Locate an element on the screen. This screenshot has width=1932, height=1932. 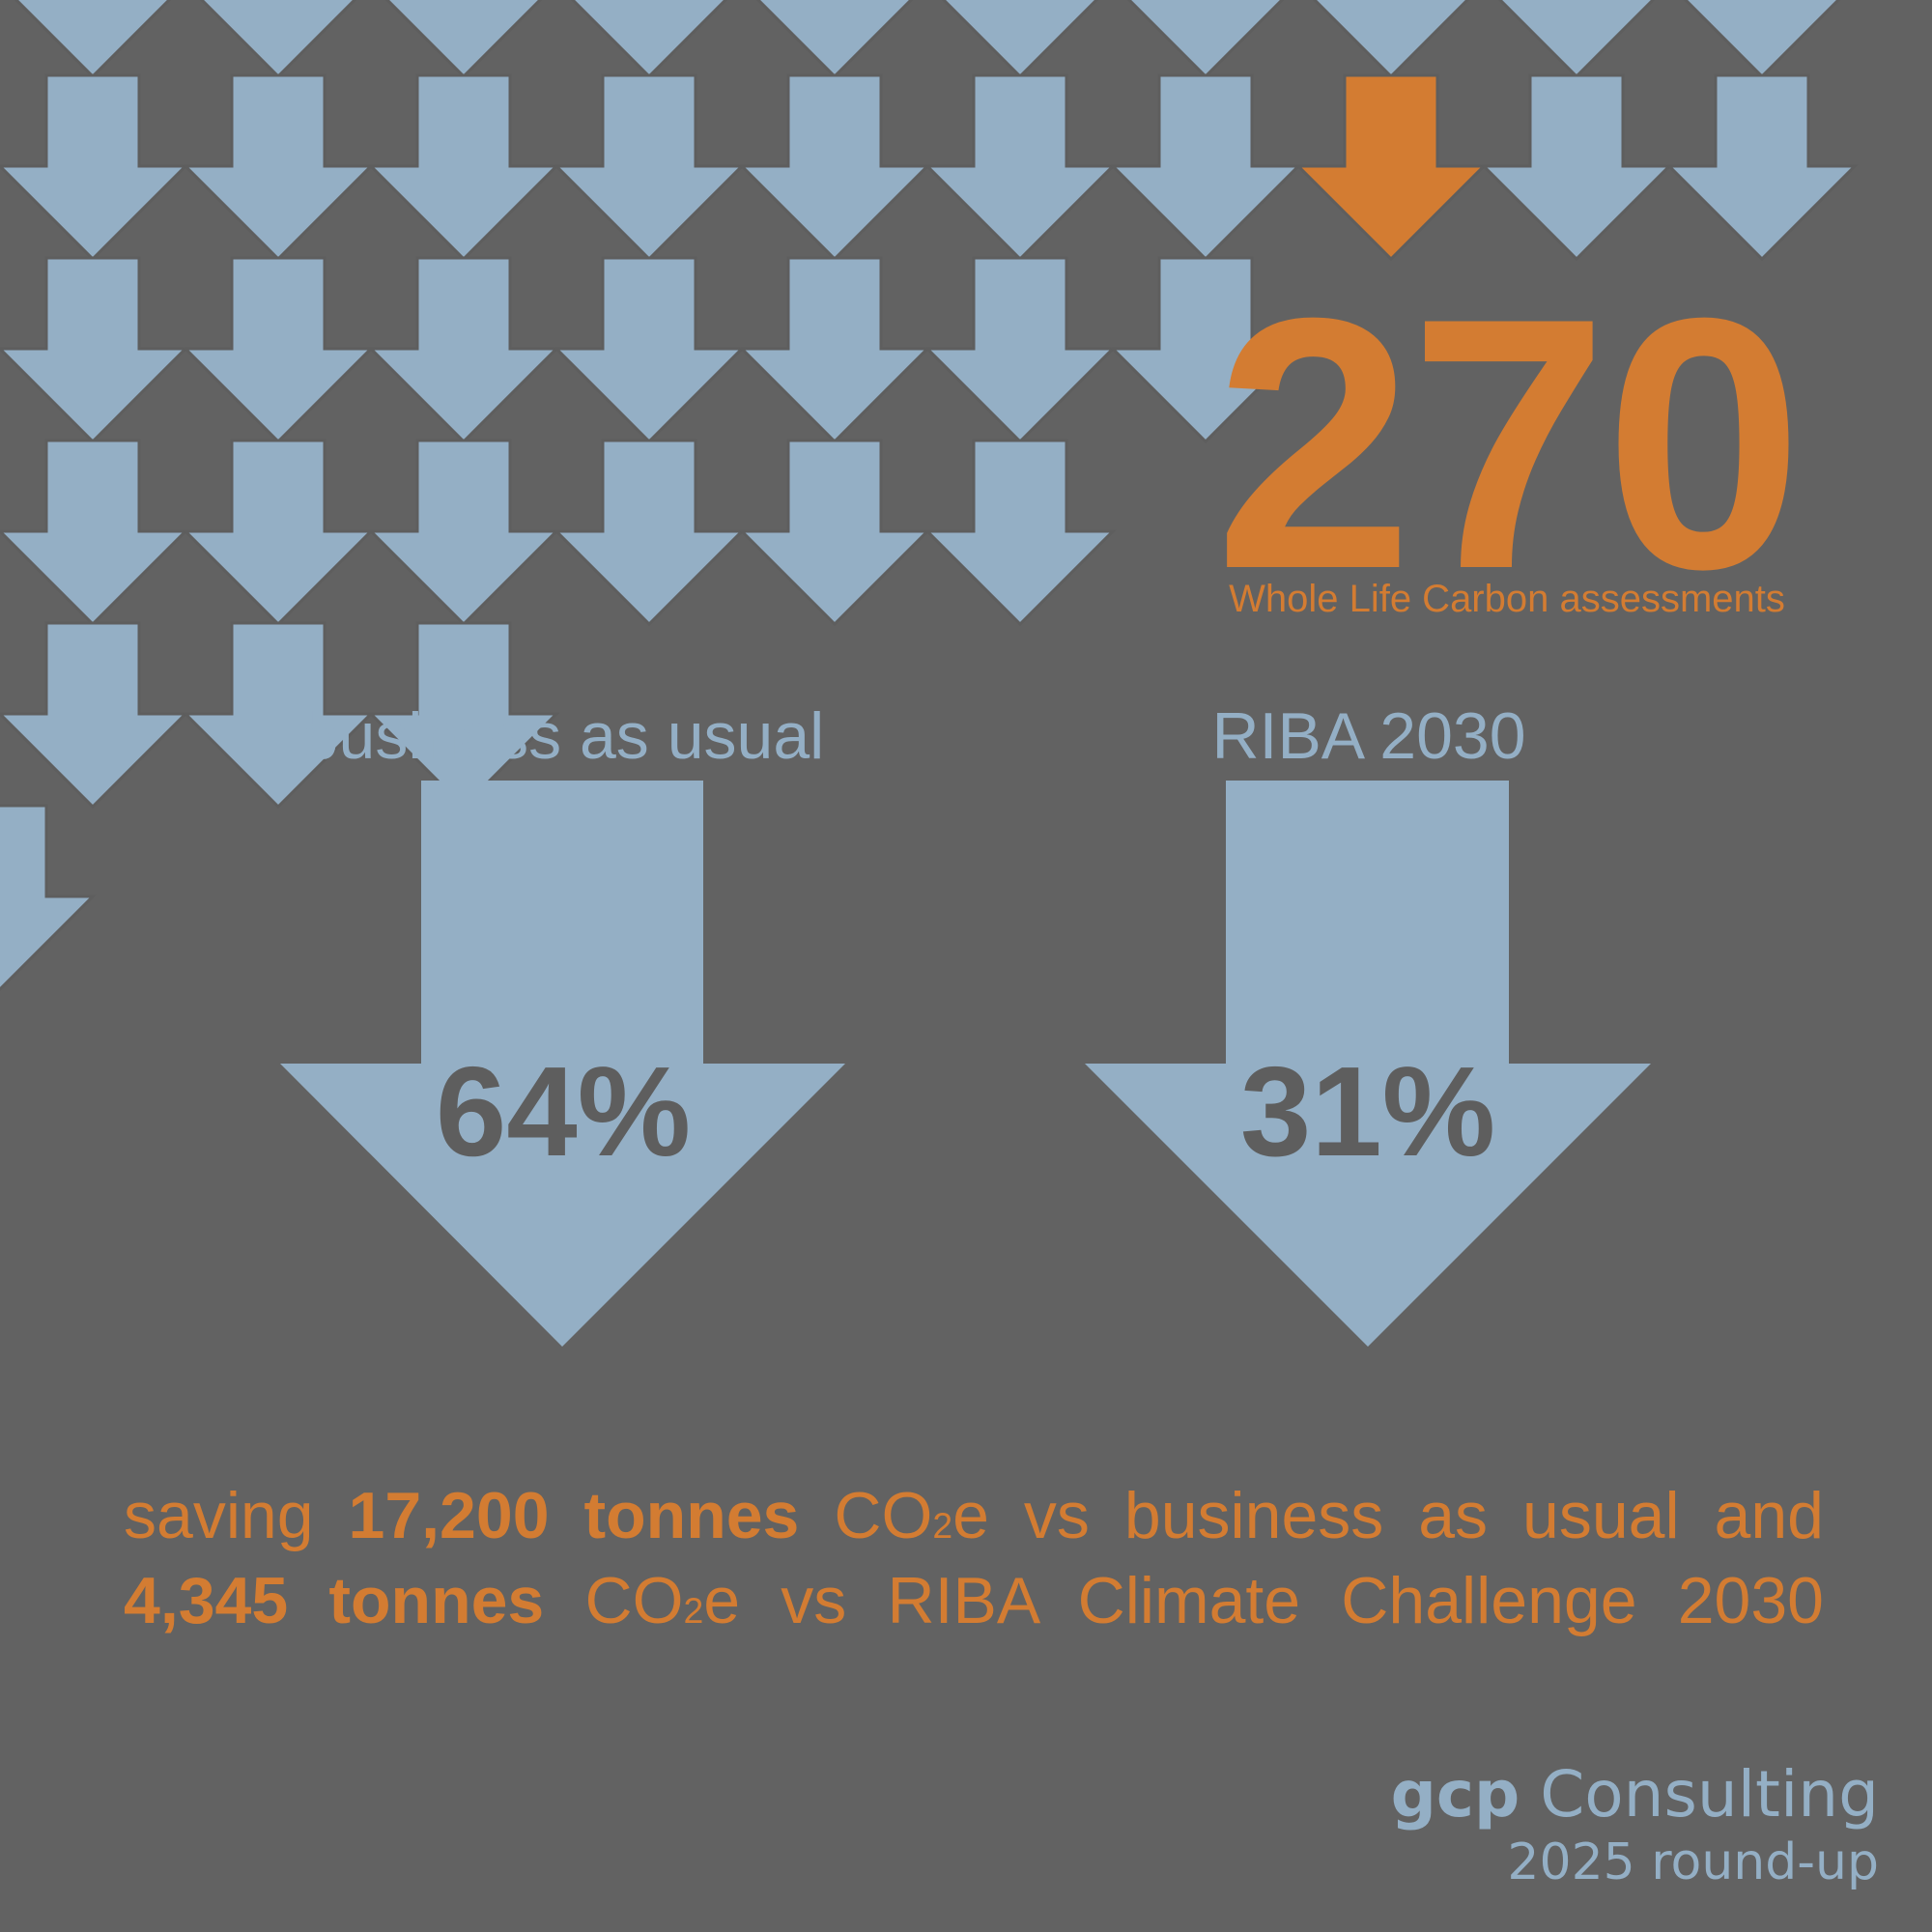
business-as-usual-label: business as usual is located at coordinates (563, 736).